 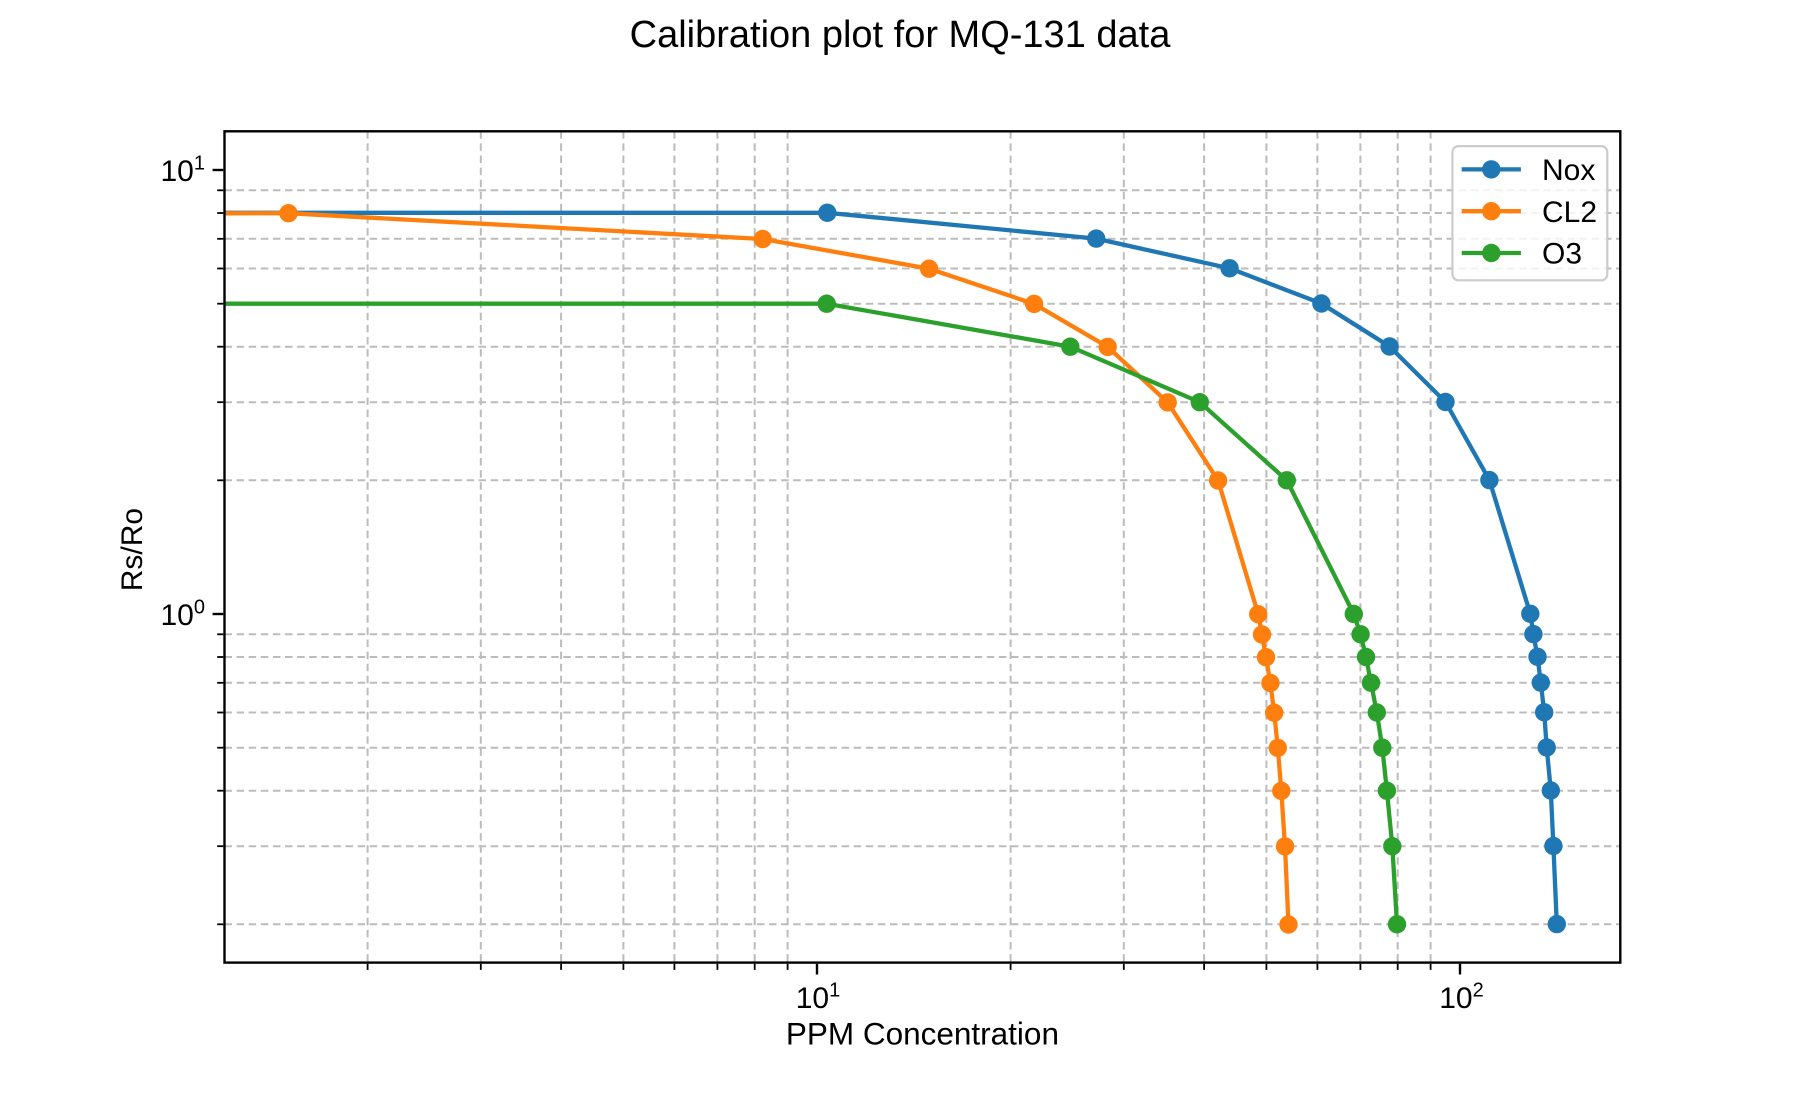 I want to click on svg-text: Rs/Ro, so click(x=132, y=549).